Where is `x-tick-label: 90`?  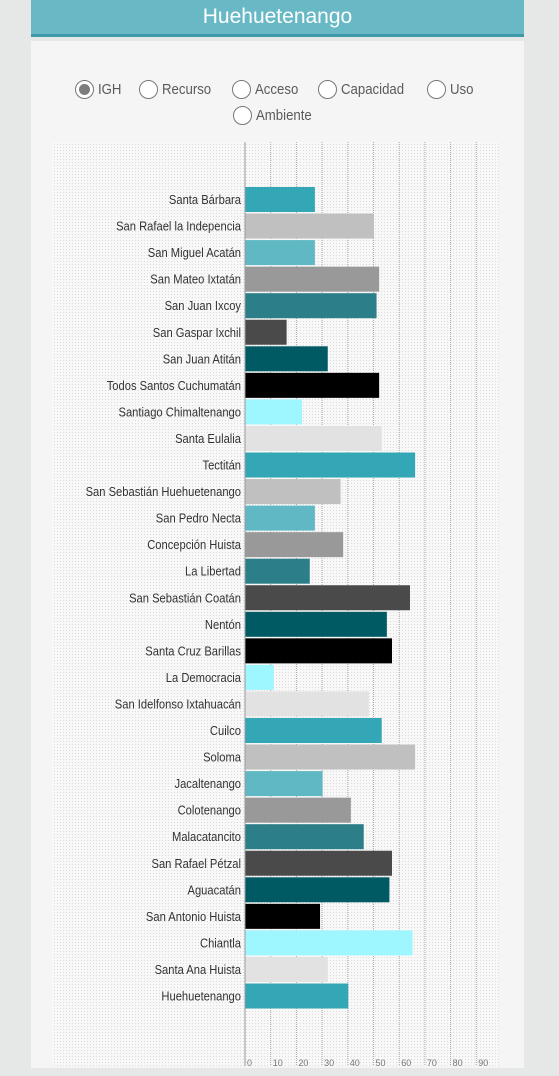
x-tick-label: 90 is located at coordinates (483, 1063).